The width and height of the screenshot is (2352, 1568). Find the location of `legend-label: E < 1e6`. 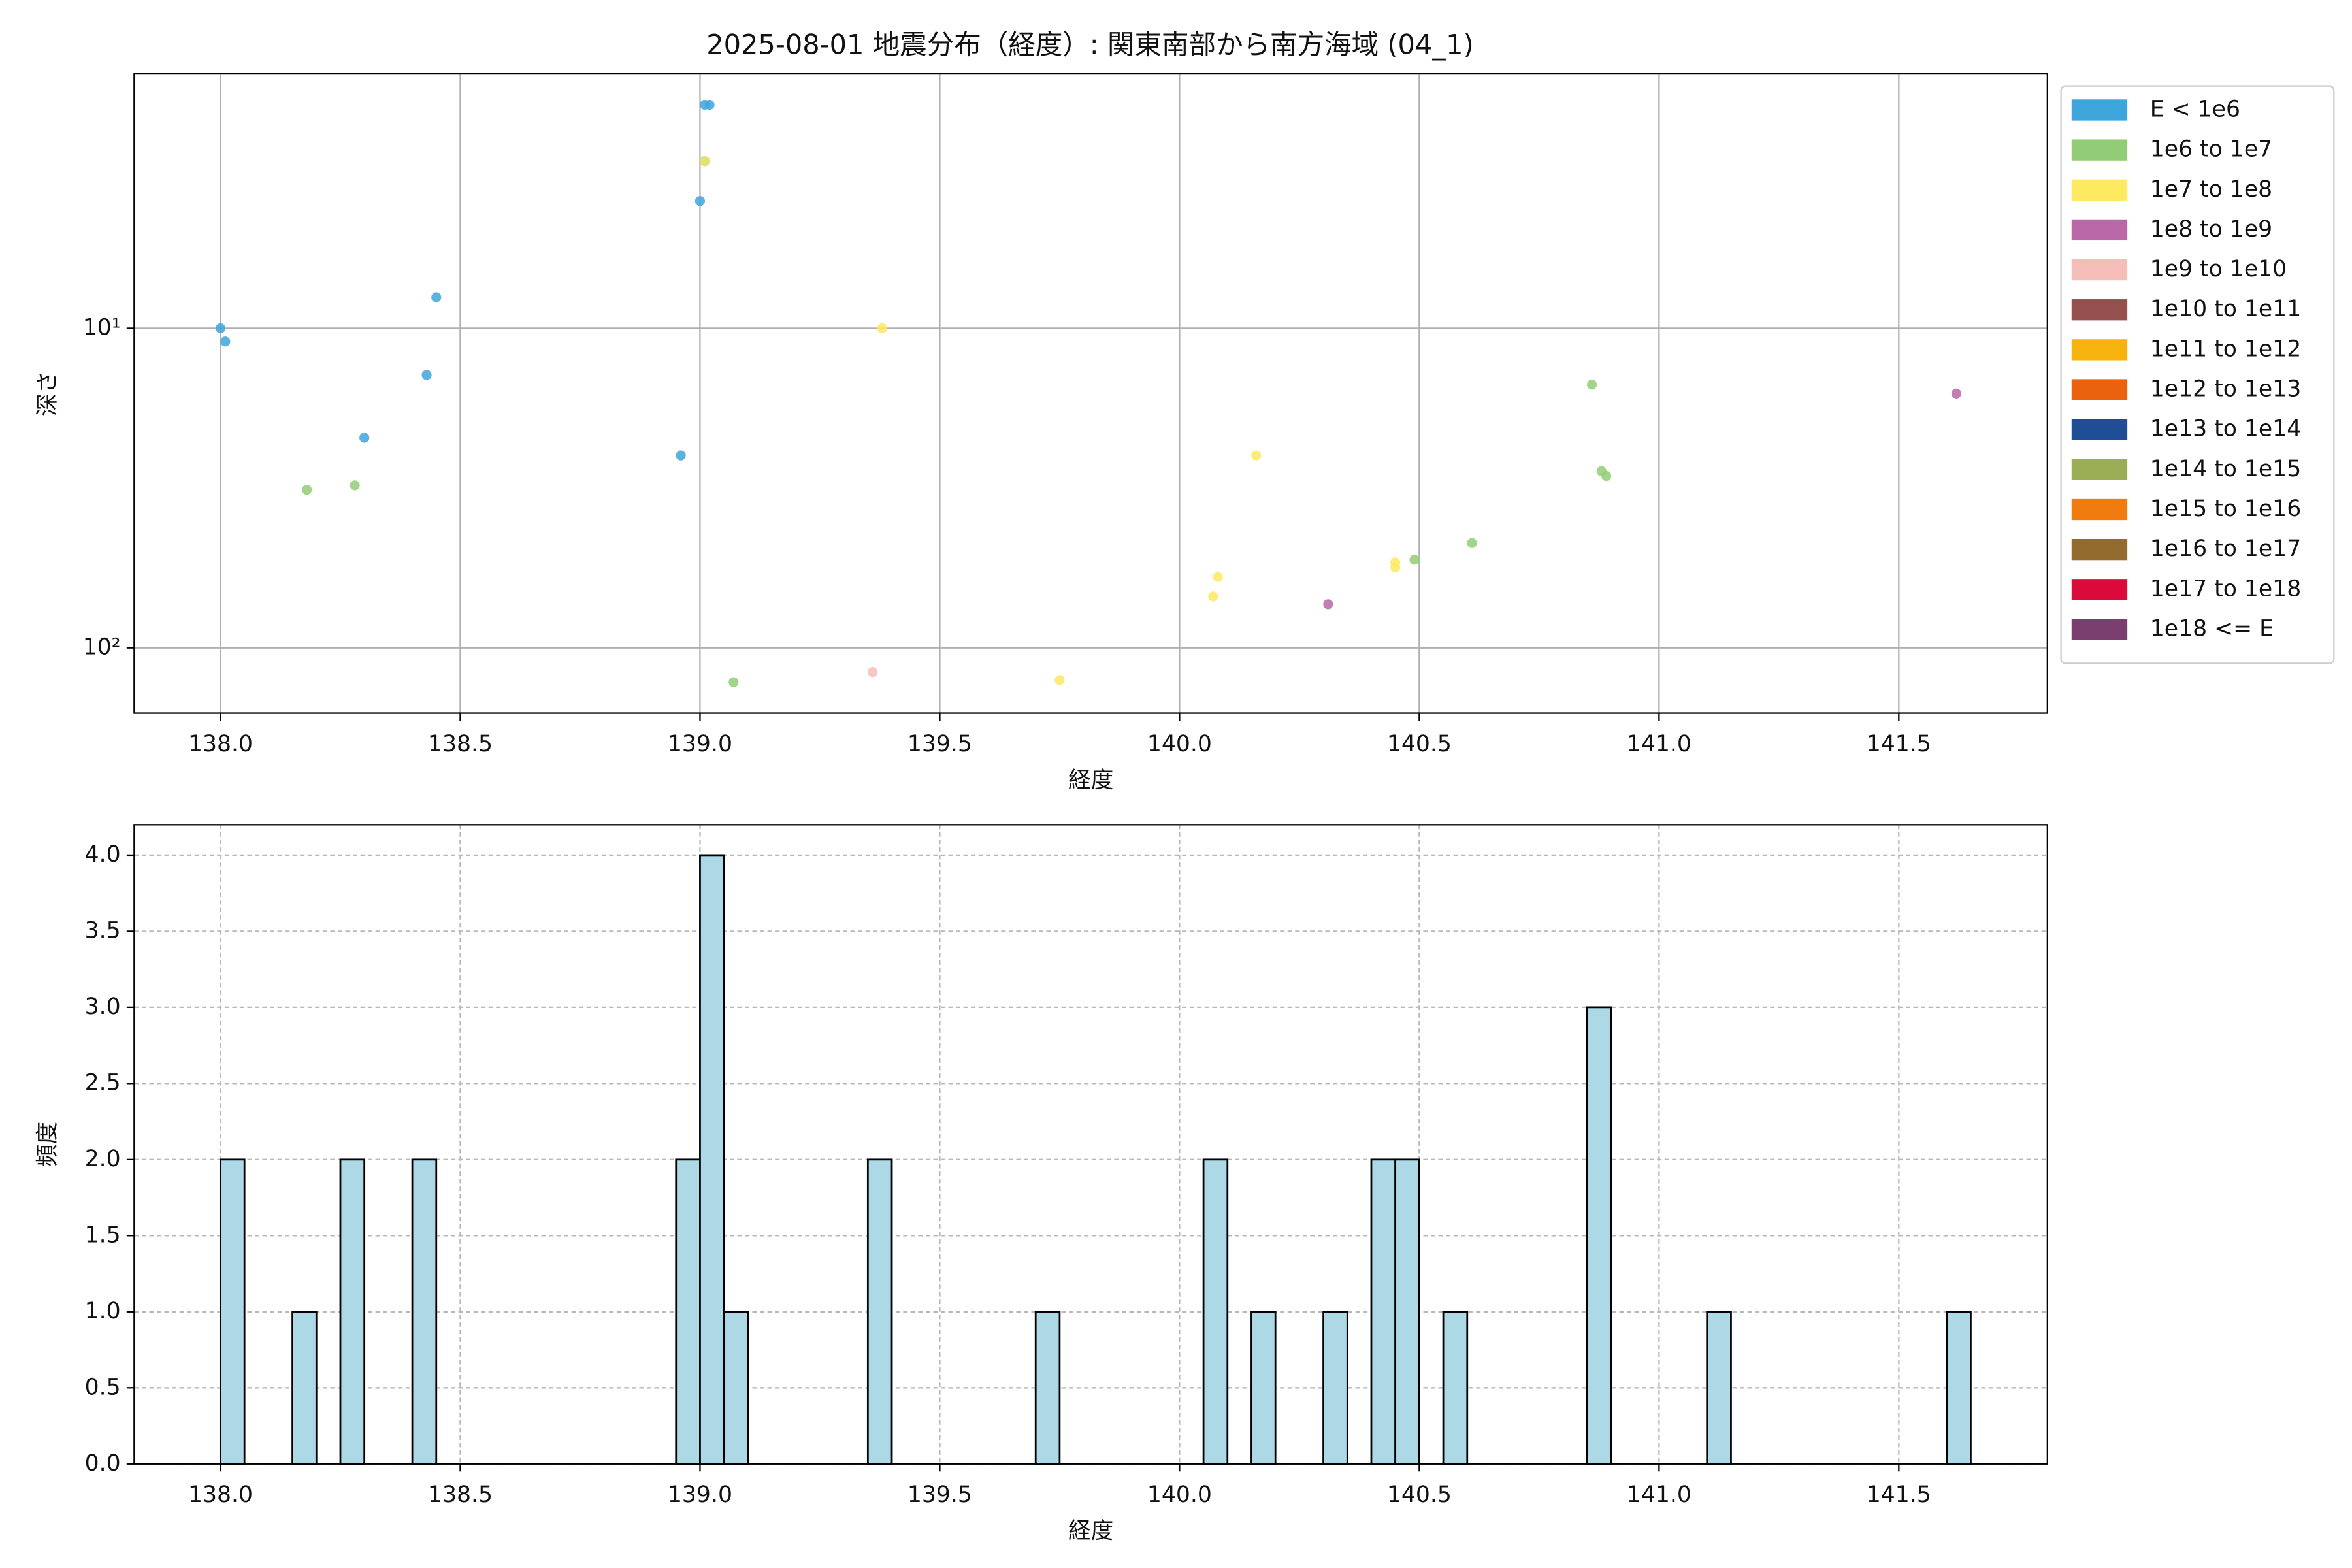

legend-label: E < 1e6 is located at coordinates (2195, 109).